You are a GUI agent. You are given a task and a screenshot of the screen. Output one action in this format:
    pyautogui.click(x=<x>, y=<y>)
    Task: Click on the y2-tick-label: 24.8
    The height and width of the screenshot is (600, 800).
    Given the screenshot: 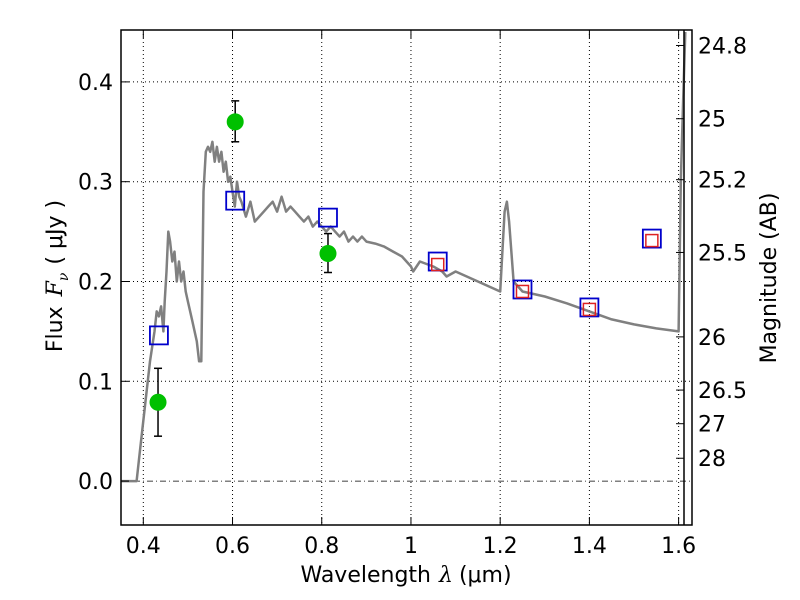 What is the action you would take?
    pyautogui.click(x=722, y=46)
    